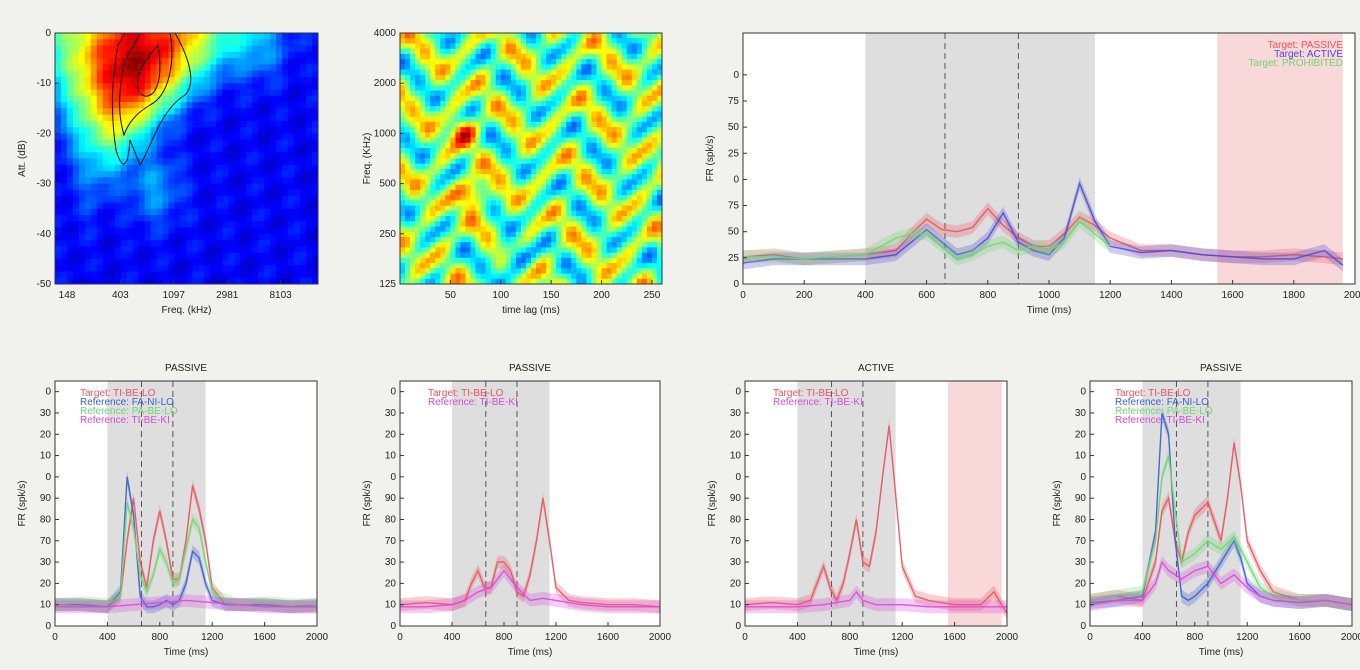 The image size is (1360, 670). Describe the element at coordinates (387, 284) in the screenshot. I see `y-tick-label: 125` at that location.